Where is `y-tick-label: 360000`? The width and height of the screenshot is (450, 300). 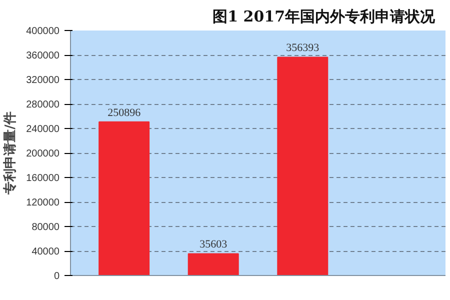
y-tick-label: 360000 is located at coordinates (43, 56).